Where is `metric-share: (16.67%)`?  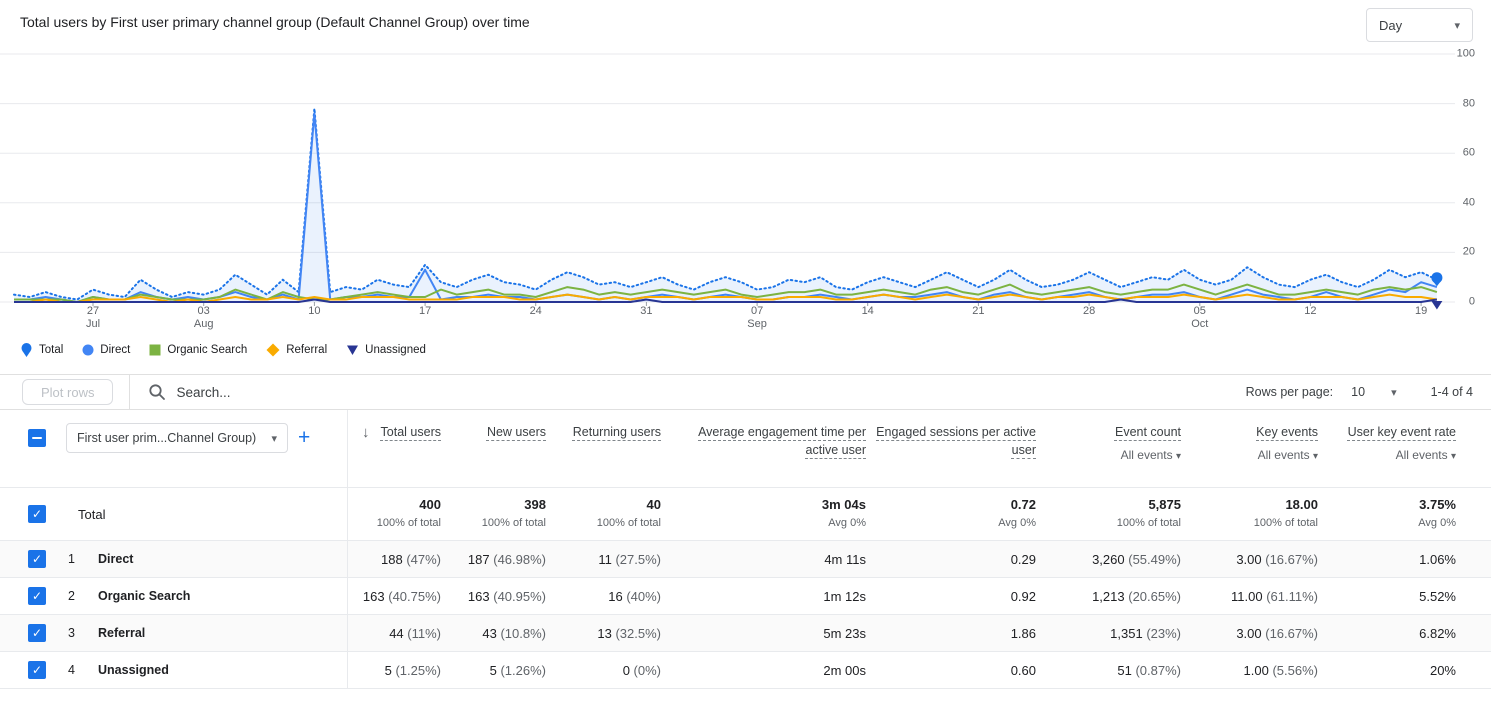
metric-share: (16.67%) is located at coordinates (1291, 559).